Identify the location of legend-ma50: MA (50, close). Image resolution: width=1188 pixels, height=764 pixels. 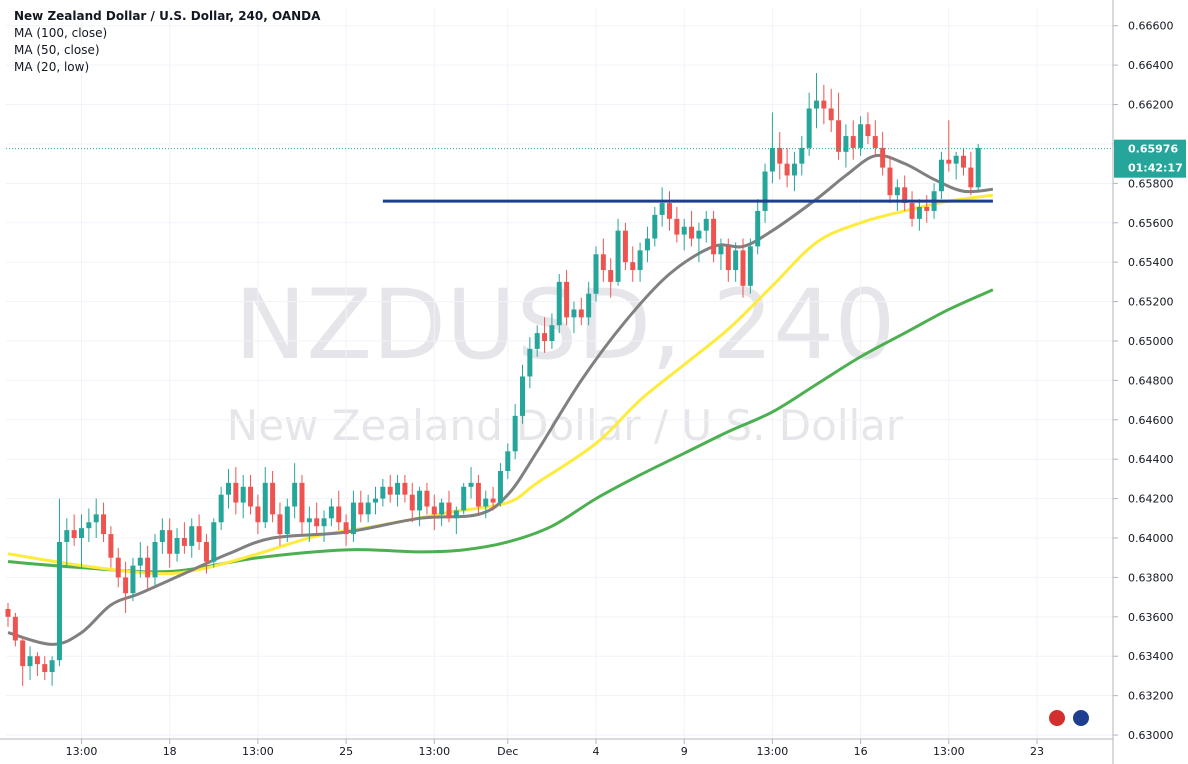
(57, 50).